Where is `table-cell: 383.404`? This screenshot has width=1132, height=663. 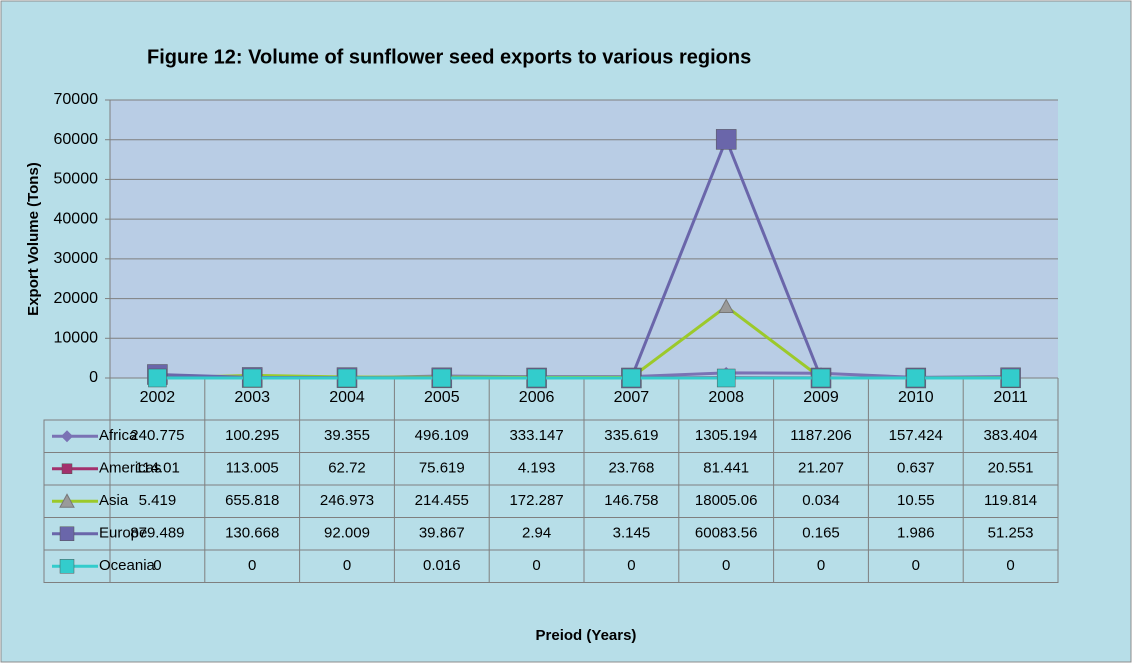 table-cell: 383.404 is located at coordinates (1010, 435).